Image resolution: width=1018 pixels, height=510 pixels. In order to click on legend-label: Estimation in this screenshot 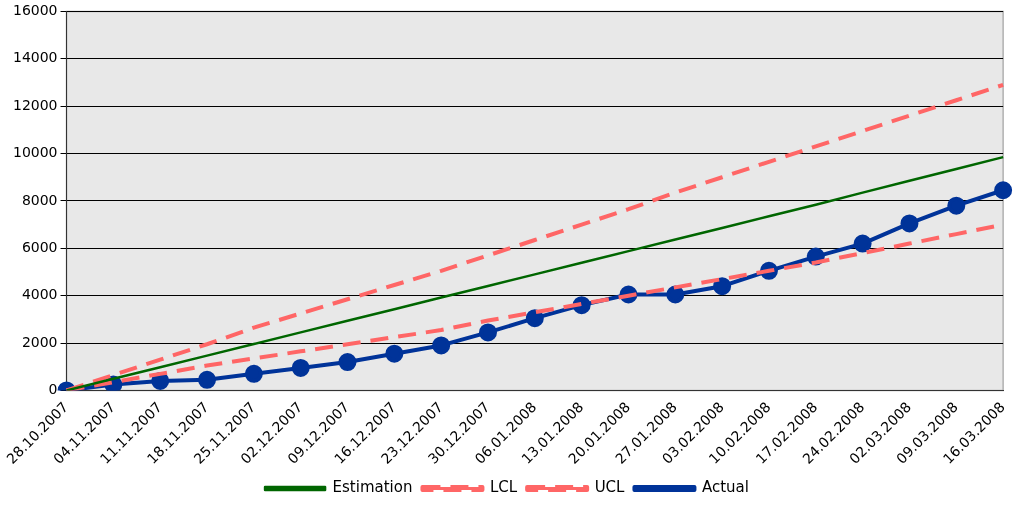, I will do `click(372, 487)`.